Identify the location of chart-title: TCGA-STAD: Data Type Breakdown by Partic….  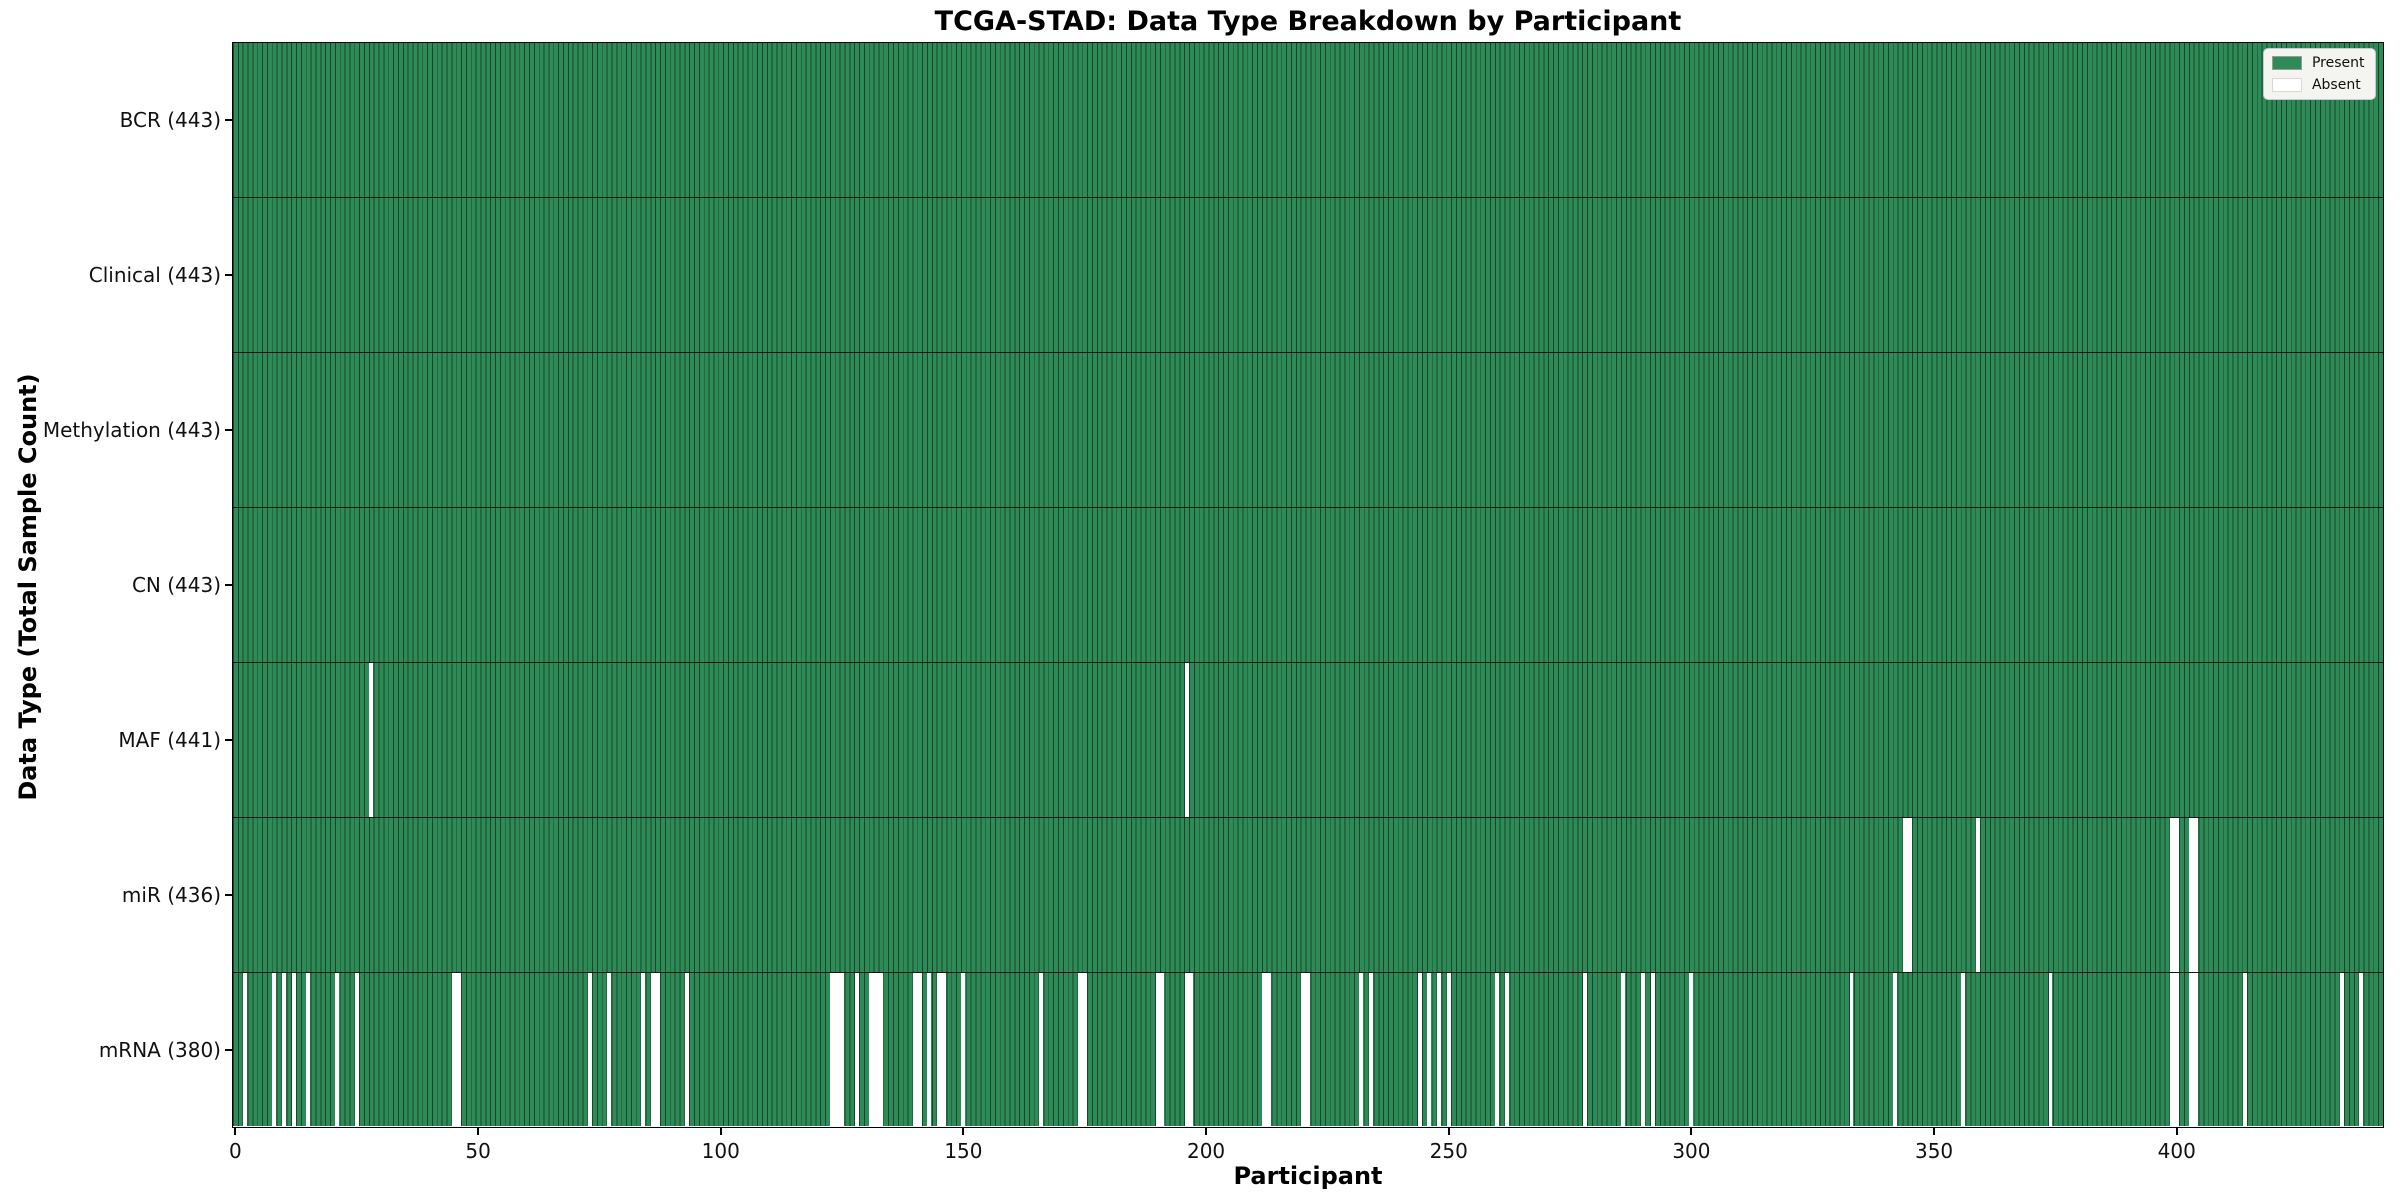
(1308, 21).